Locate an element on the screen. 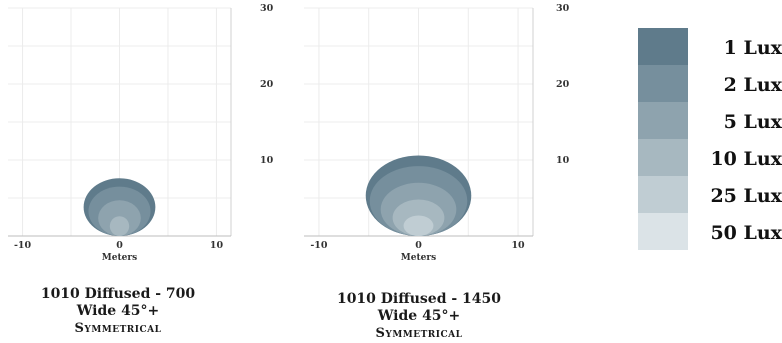 This screenshot has width=782, height=343. chart1-subtitle: Wide 45°+ is located at coordinates (118, 311).